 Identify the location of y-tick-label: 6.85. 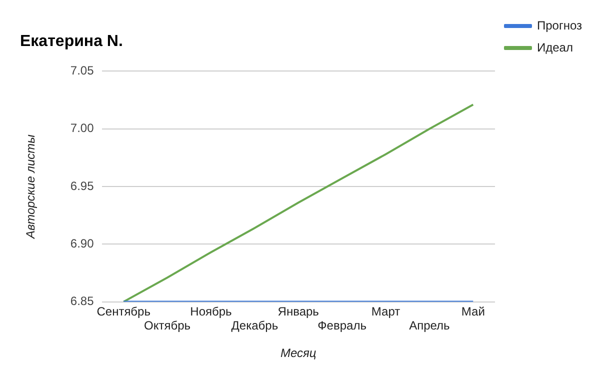
(82, 301).